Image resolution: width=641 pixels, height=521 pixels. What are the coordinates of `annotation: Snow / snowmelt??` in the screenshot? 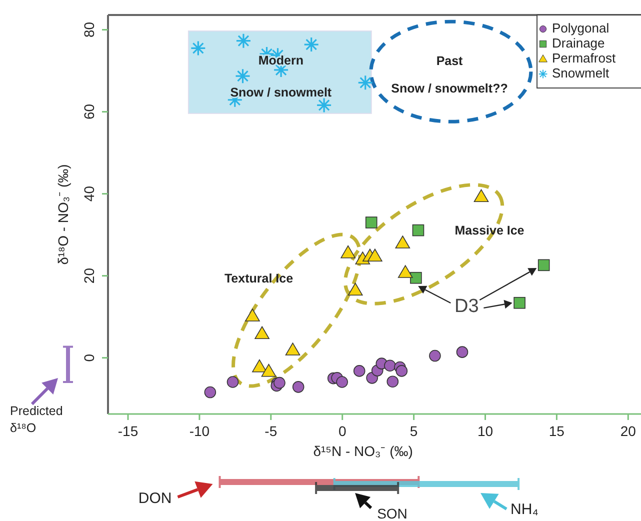 It's located at (449, 89).